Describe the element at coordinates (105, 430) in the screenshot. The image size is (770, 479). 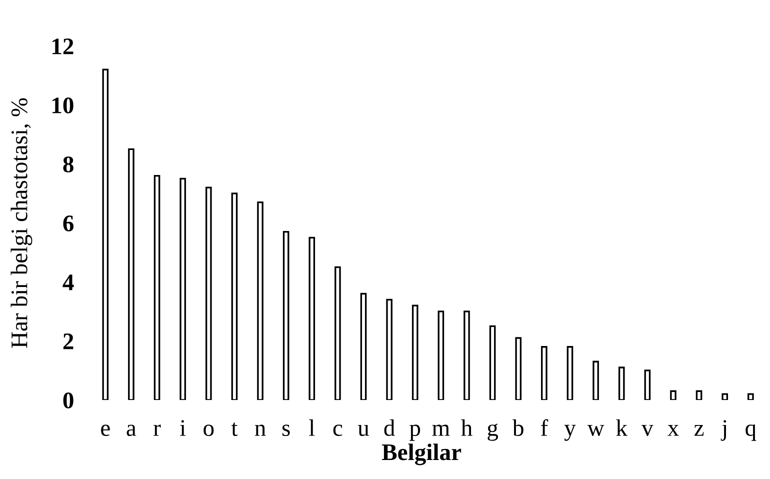
I see `x-tick-label: e` at that location.